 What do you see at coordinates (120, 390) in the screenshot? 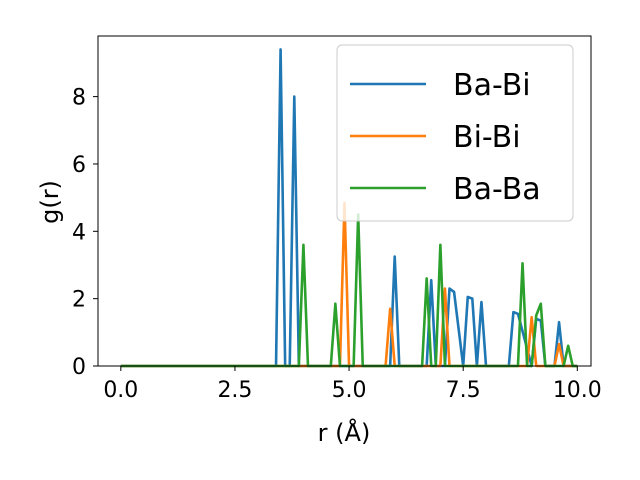
I see `x-tick-label: 0.0` at bounding box center [120, 390].